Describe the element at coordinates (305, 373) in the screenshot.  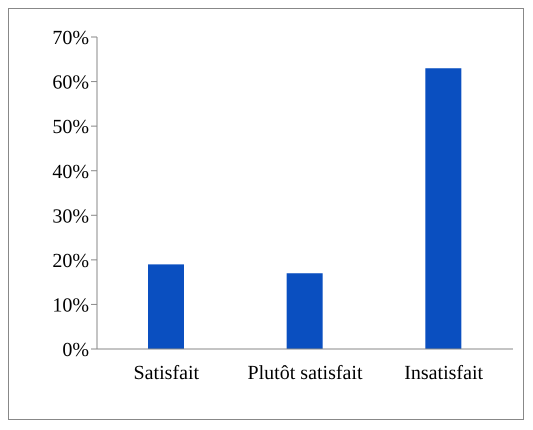
I see `x-tick-label: Plutôt satisfait` at that location.